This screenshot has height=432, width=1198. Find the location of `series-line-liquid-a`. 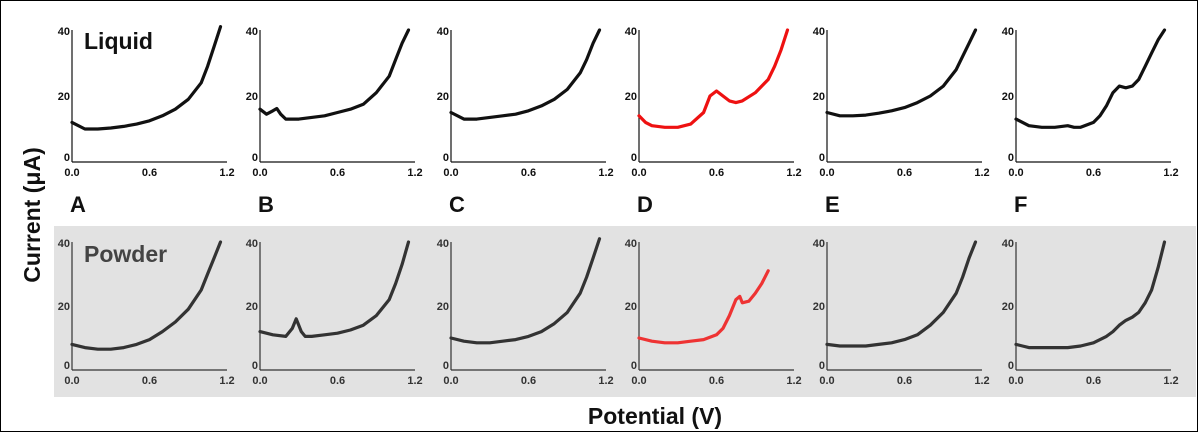

series-line-liquid-a is located at coordinates (146, 78).